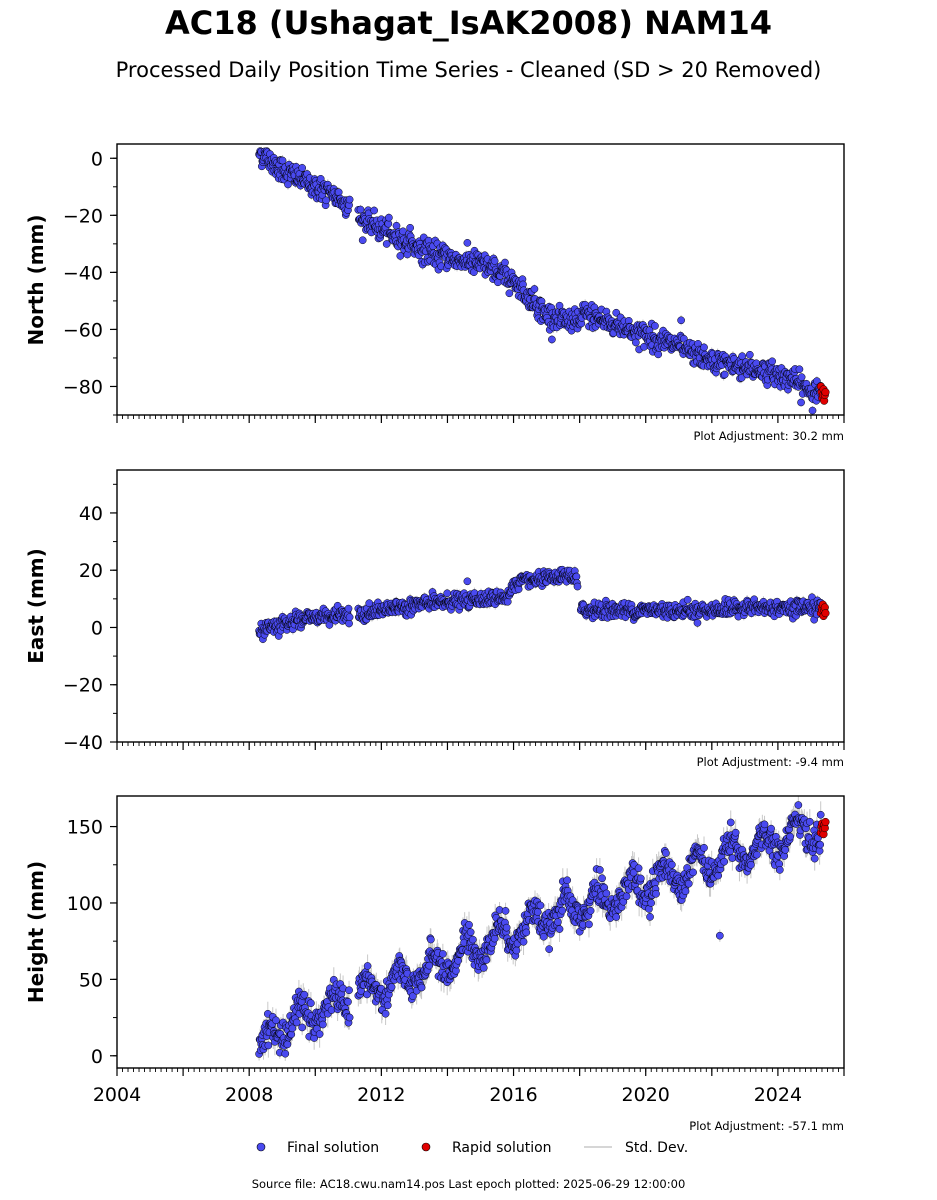  What do you see at coordinates (36, 279) in the screenshot?
I see `y-axis-label: North (mm)` at bounding box center [36, 279].